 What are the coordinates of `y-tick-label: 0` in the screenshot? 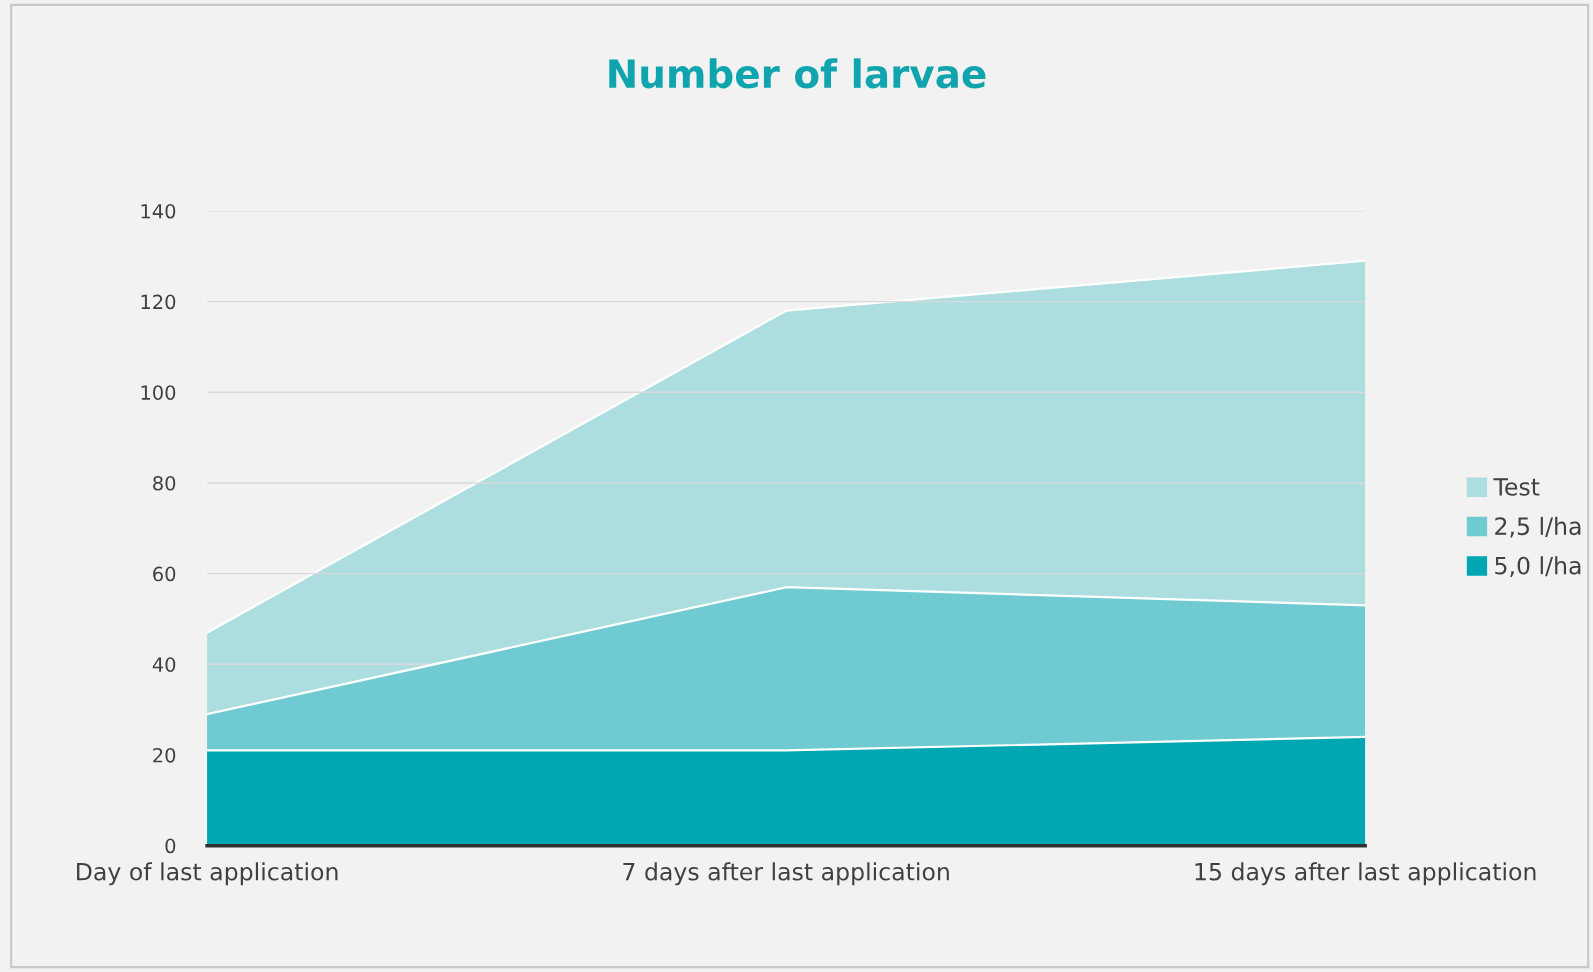 It's located at (170, 846).